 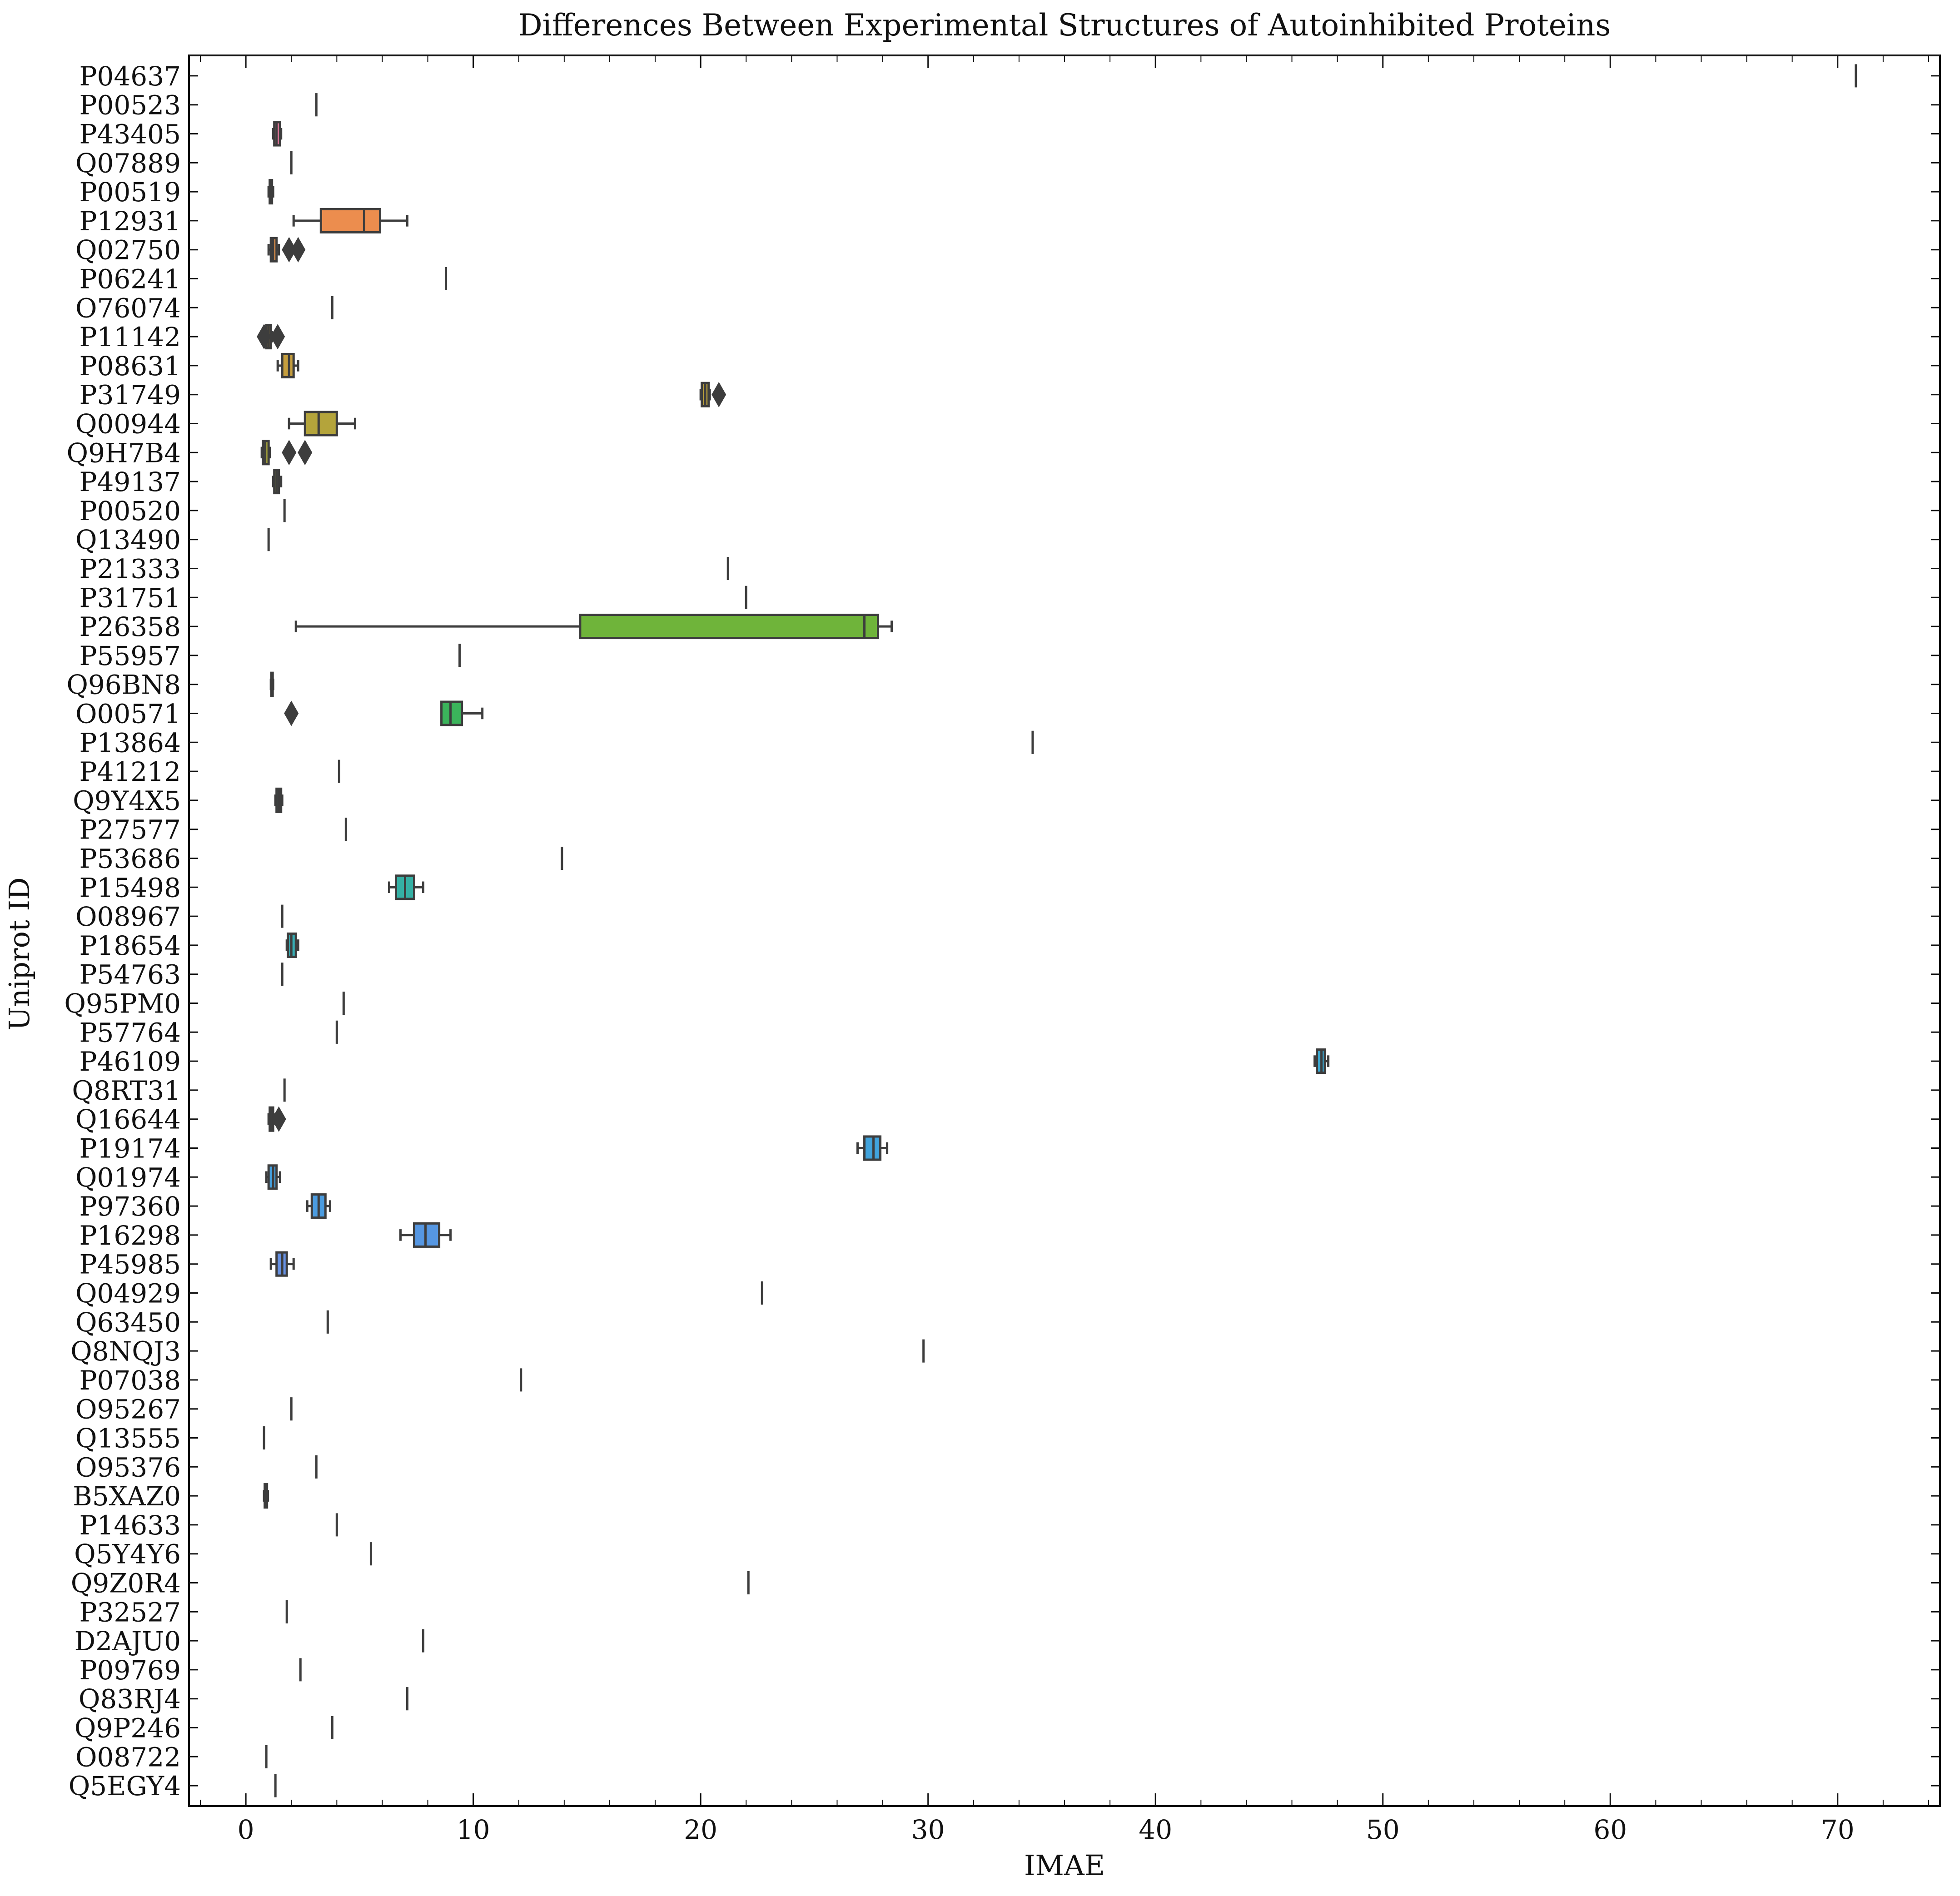 What do you see at coordinates (126, 1090) in the screenshot?
I see `y-tick-label: Q8RT31` at bounding box center [126, 1090].